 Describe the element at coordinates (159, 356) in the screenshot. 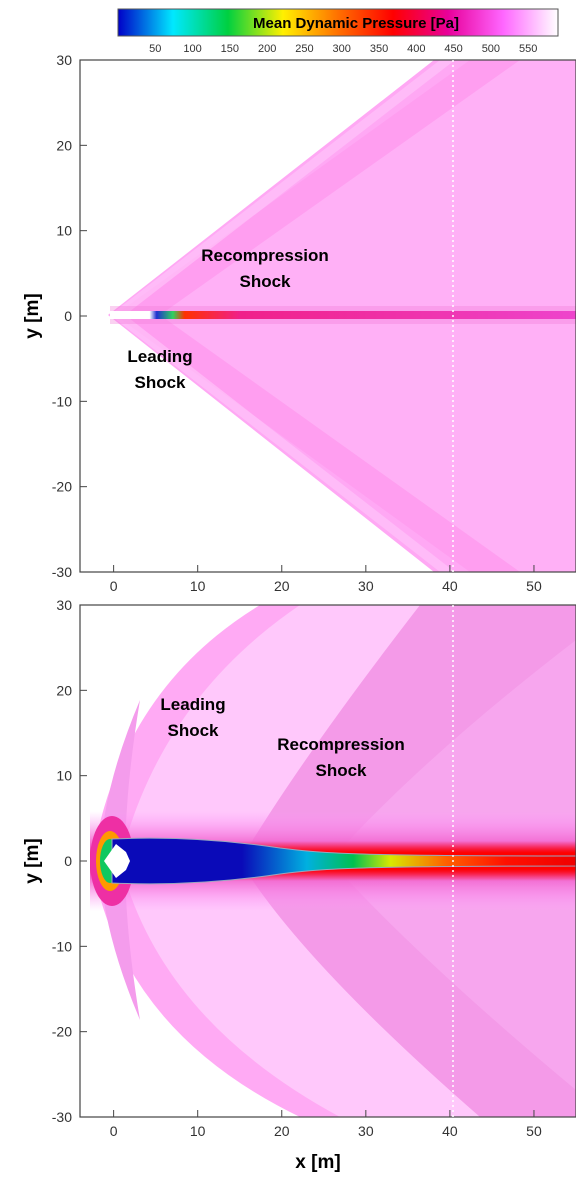

I see `top-annot-leading-line1: Leading` at that location.